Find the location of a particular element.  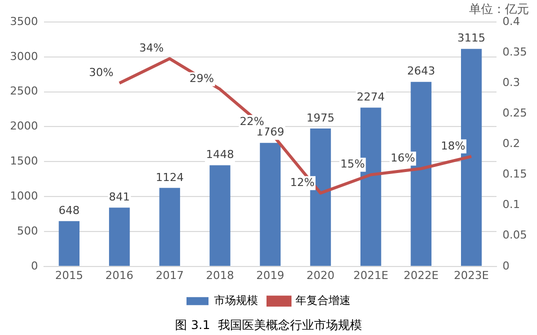

y-tick-label: 500 is located at coordinates (27, 231).